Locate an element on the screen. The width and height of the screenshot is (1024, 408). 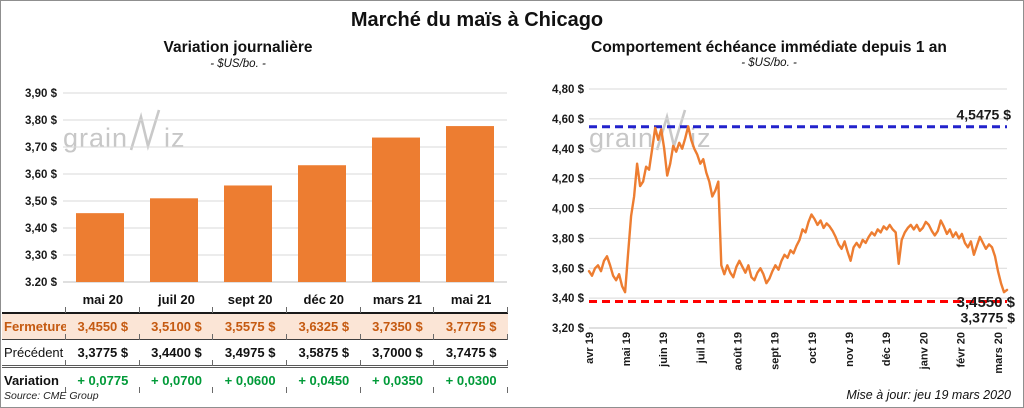
column-header: sept 20 is located at coordinates (249, 300).